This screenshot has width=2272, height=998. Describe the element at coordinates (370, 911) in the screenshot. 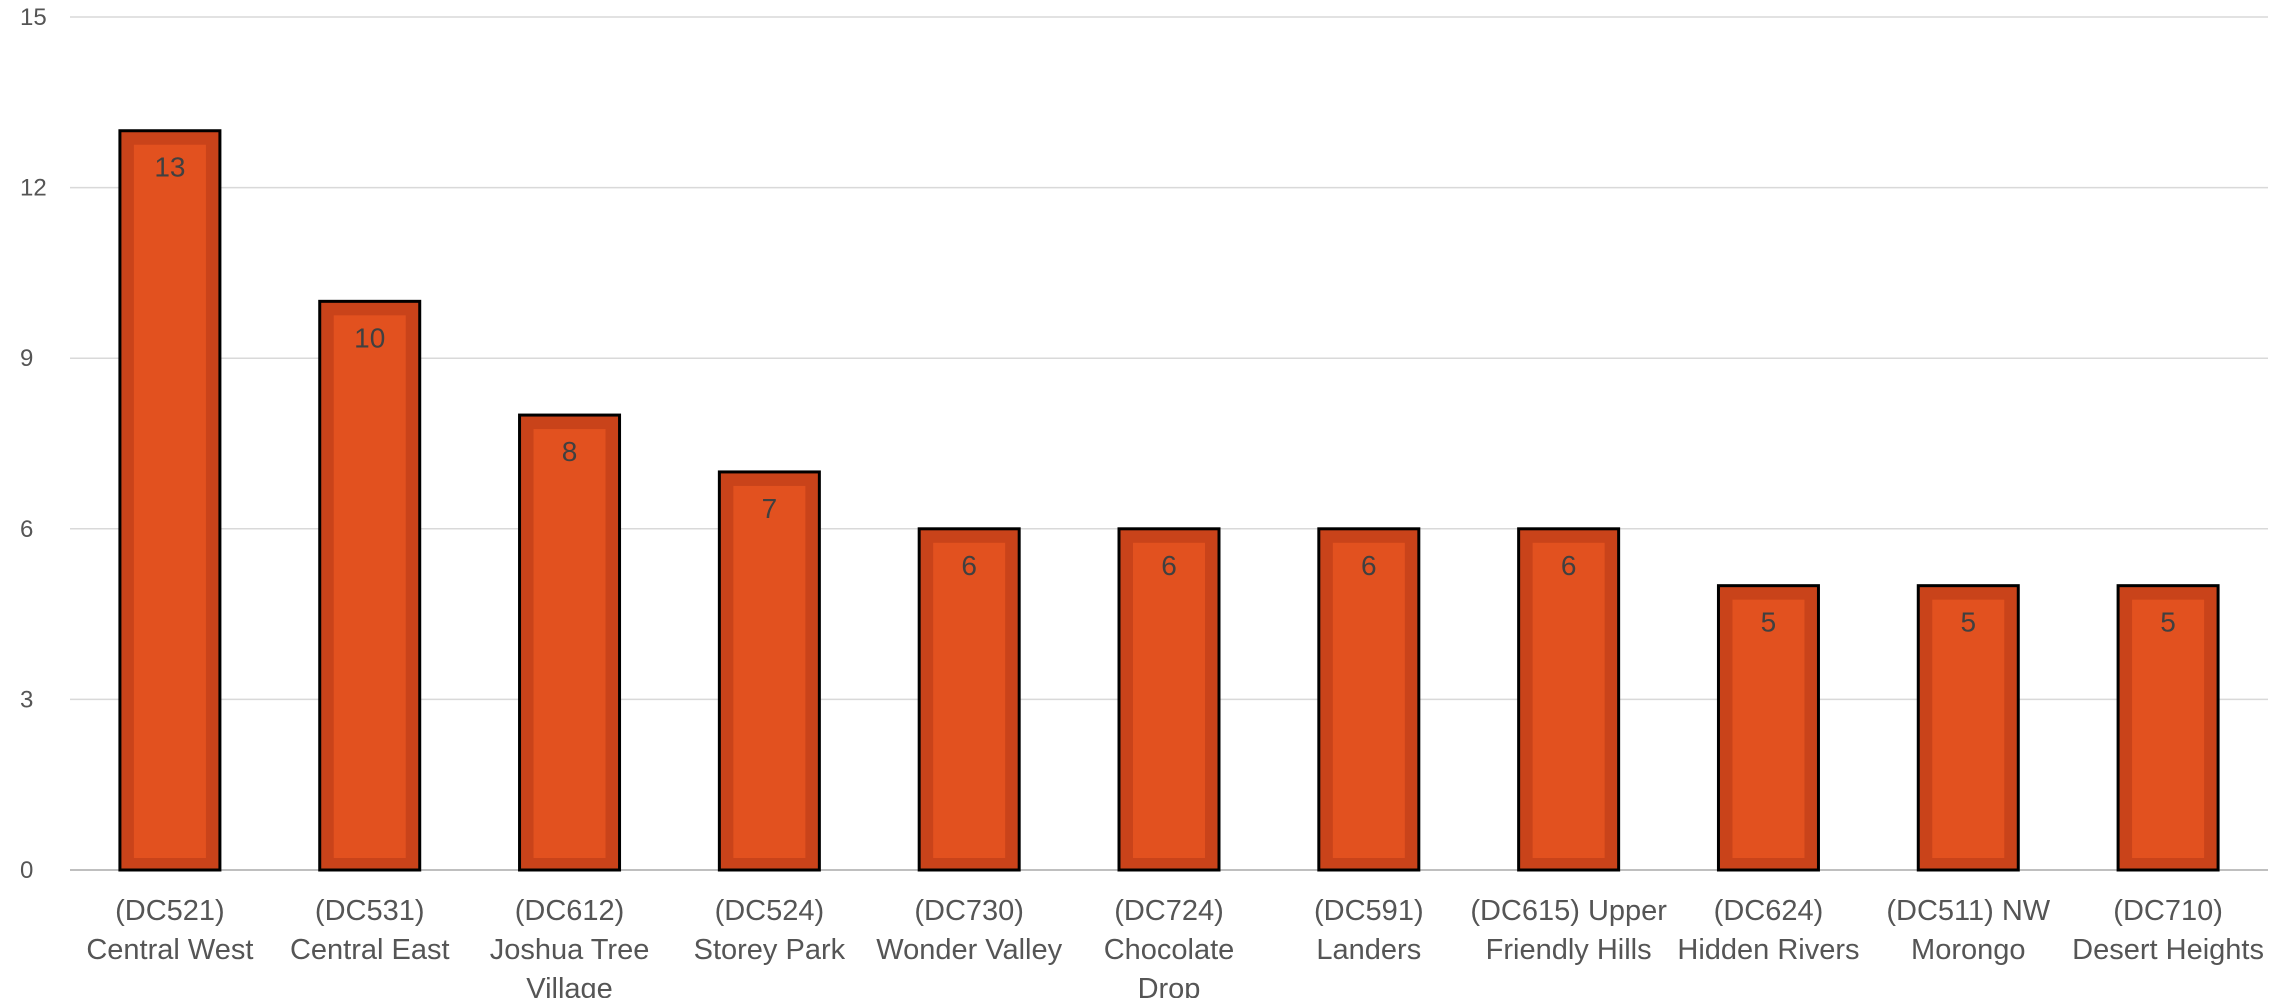

I see `x-category-label-line: (DC531)` at that location.